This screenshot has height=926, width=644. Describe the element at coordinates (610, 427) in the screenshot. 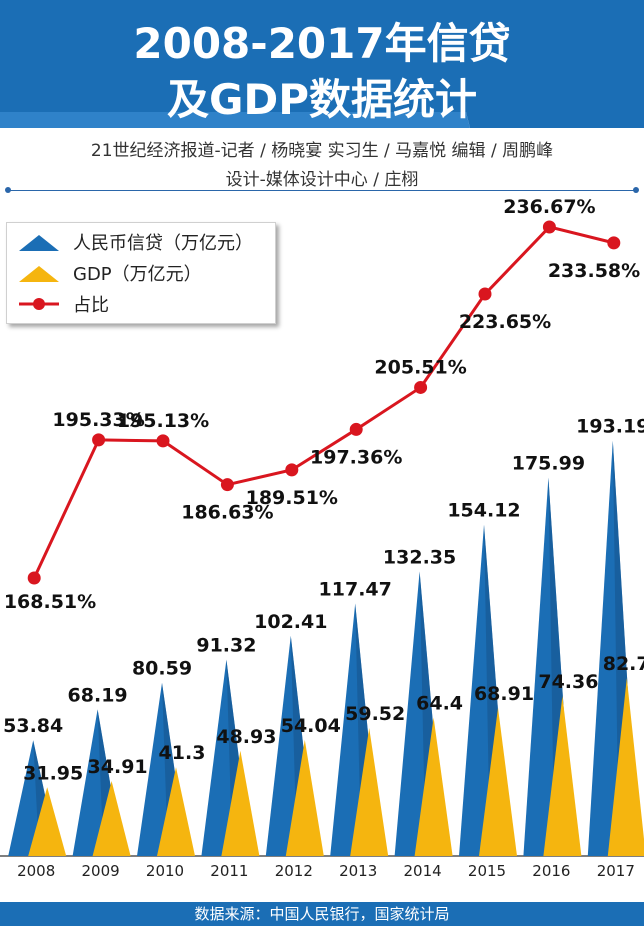

I see `credit-data-label: 193.19` at that location.